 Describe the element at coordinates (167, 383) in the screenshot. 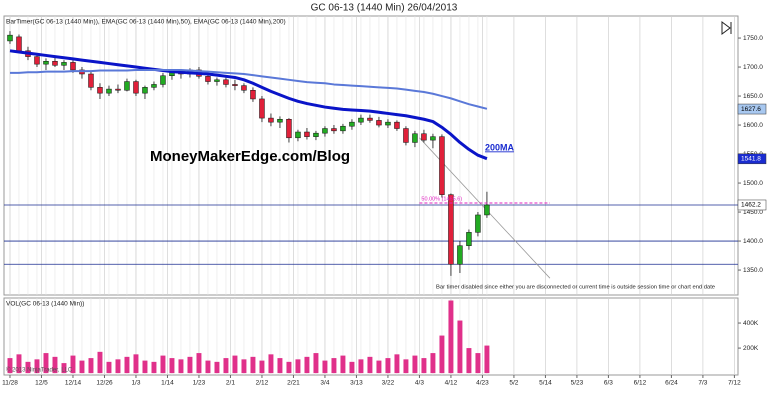

I see `x-tick-label: 1/14` at that location.